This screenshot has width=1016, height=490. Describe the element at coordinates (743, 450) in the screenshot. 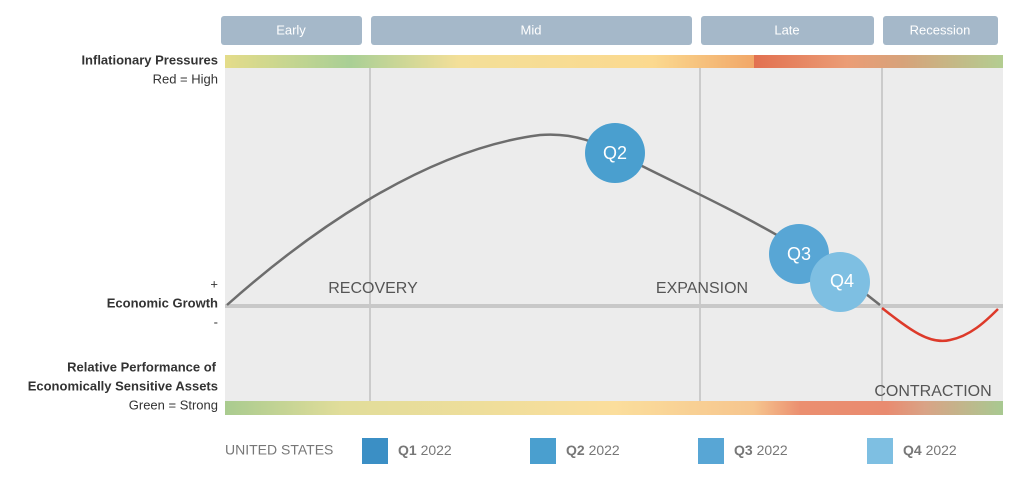

I see `legend-quarter: Q3` at that location.